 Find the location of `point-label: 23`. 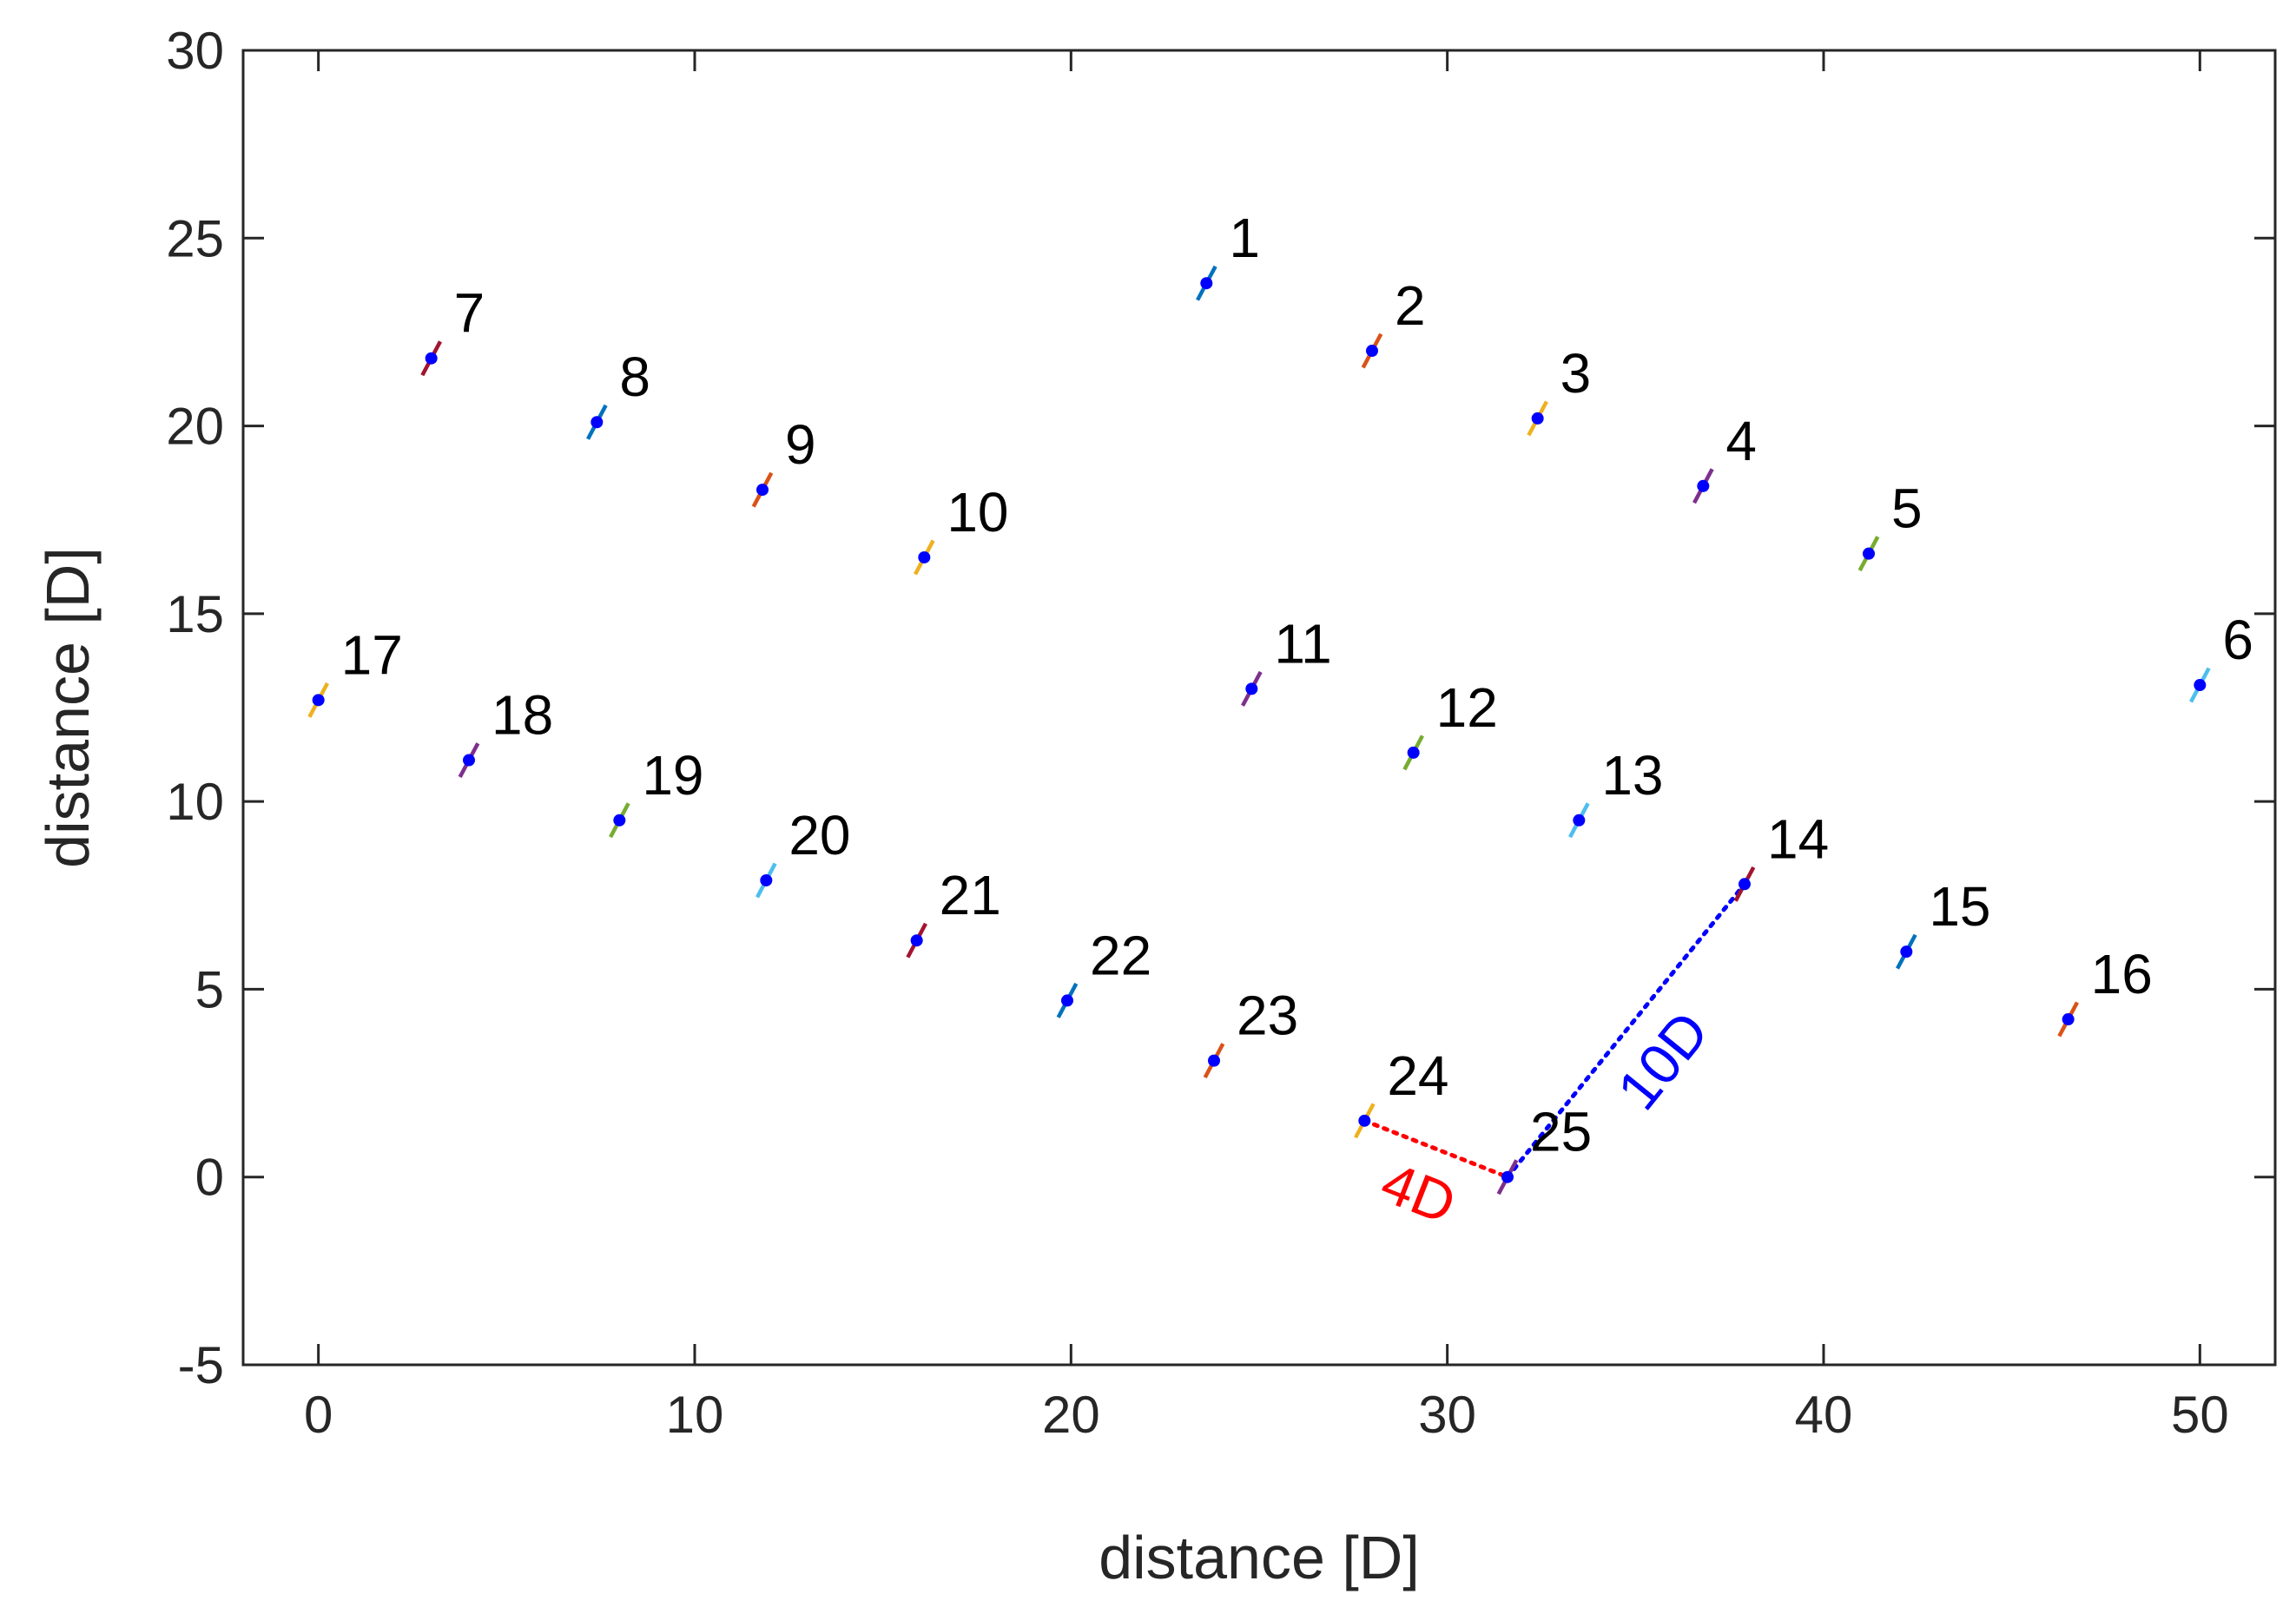

point-label: 23 is located at coordinates (1267, 1016).